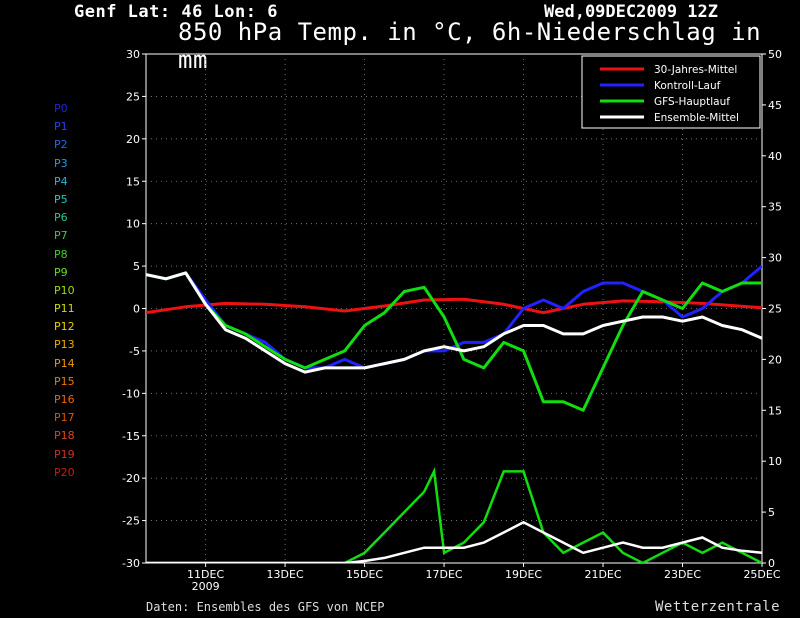 The height and width of the screenshot is (618, 800). Describe the element at coordinates (775, 359) in the screenshot. I see `y-tick-label-right: 20` at that location.